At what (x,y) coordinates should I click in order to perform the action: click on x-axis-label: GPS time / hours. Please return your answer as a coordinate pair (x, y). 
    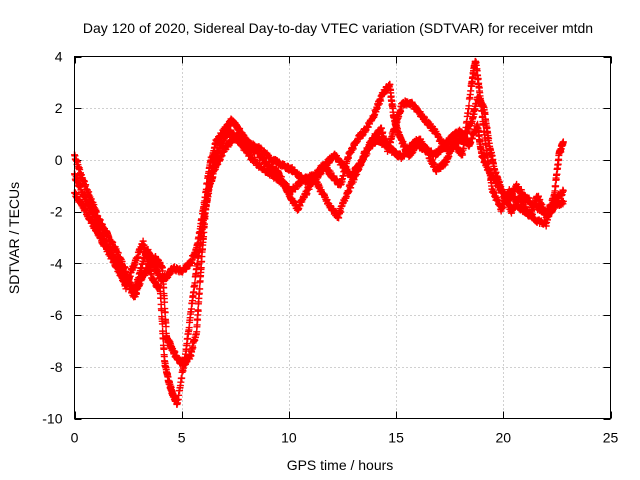
    Looking at the image, I should click on (340, 465).